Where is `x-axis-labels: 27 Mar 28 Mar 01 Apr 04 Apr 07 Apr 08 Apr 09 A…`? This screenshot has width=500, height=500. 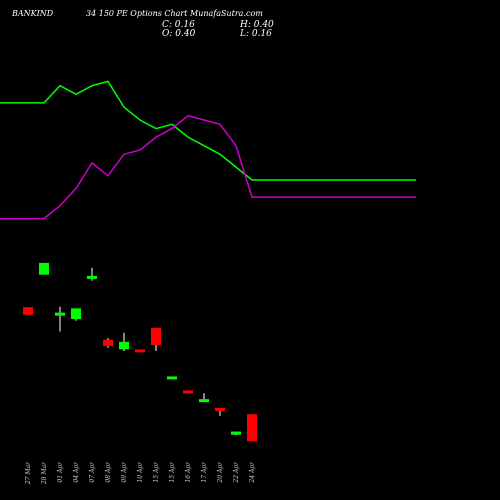 x-axis-labels: 27 Mar 28 Mar 01 Apr 04 Apr 07 Apr 08 Apr 09 A… is located at coordinates (140, 473).